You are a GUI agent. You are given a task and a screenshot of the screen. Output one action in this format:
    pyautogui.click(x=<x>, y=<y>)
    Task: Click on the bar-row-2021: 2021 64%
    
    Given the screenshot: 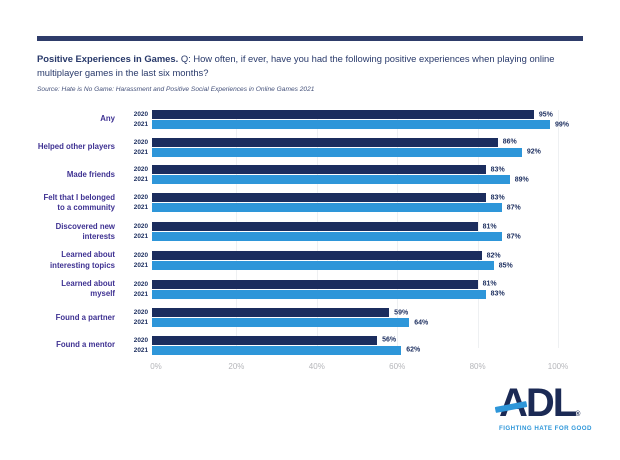 What is the action you would take?
    pyautogui.click(x=336, y=323)
    